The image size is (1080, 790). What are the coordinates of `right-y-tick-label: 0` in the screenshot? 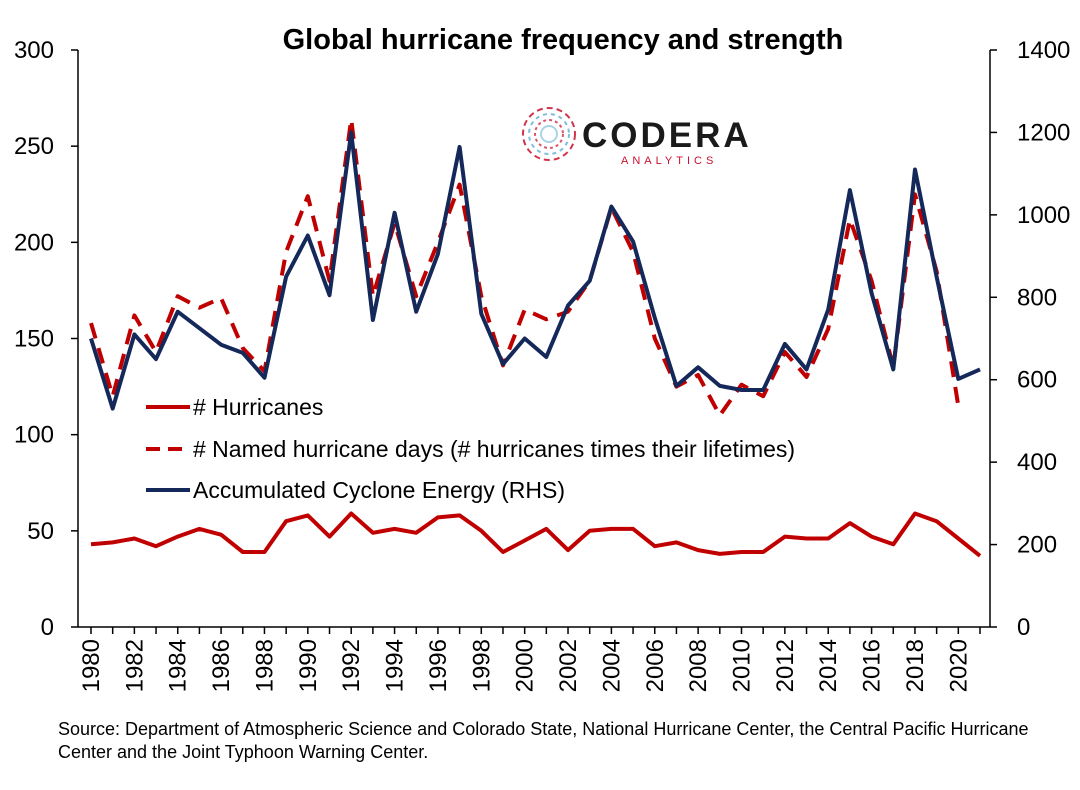 It's located at (1023, 627).